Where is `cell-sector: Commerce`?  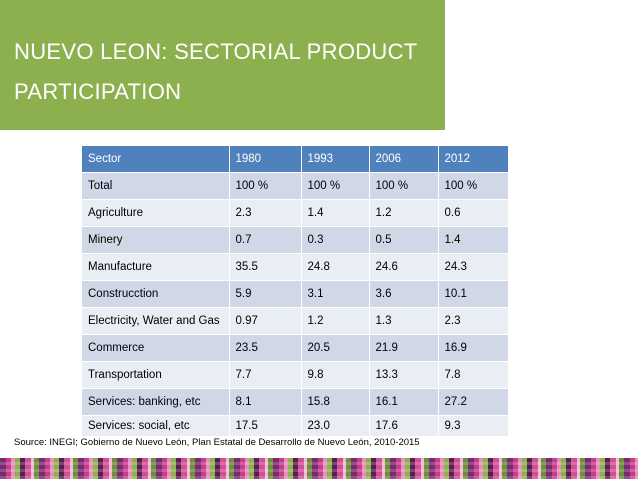
cell-sector: Commerce is located at coordinates (156, 348).